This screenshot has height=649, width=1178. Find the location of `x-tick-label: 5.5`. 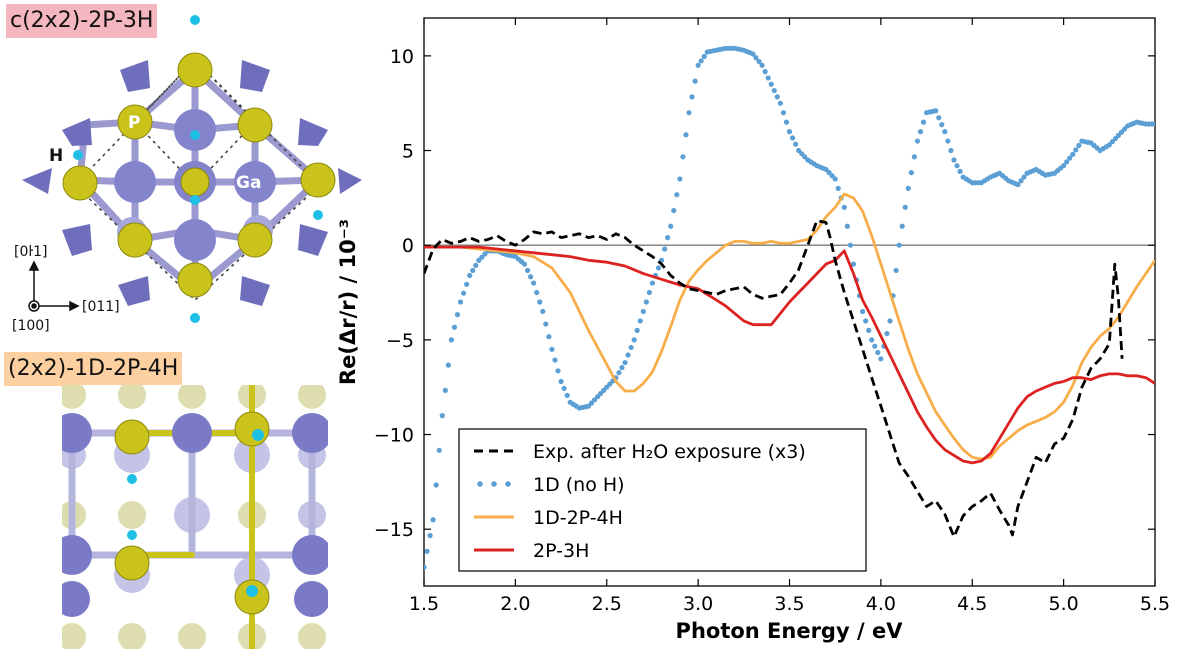

x-tick-label: 5.5 is located at coordinates (1155, 604).